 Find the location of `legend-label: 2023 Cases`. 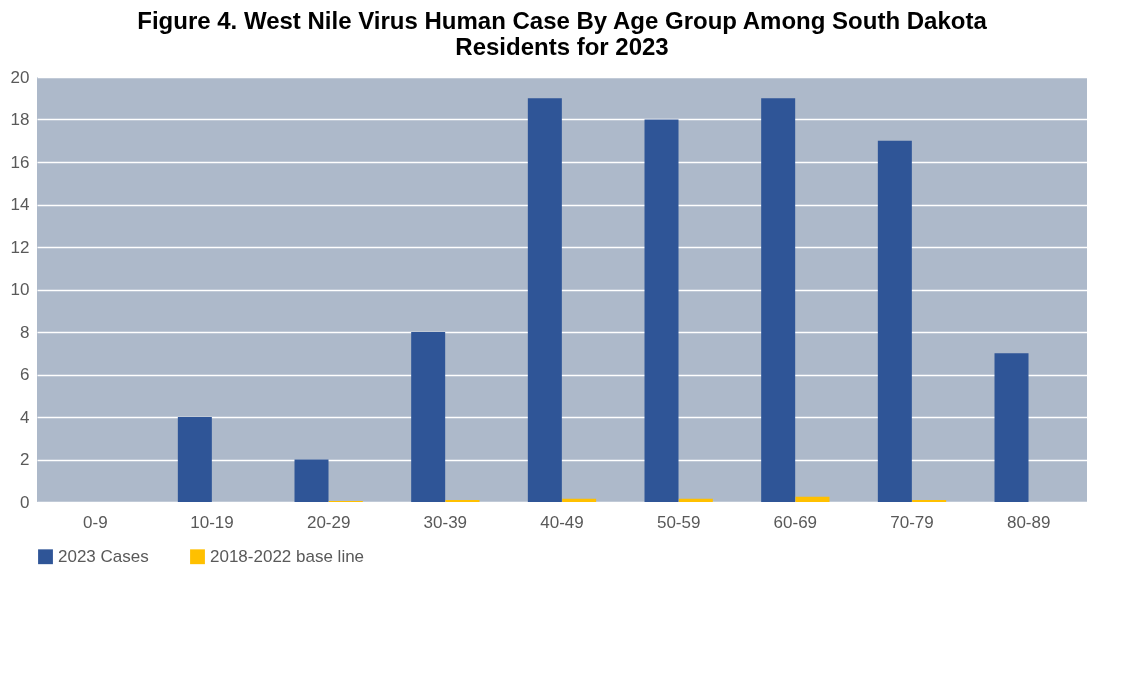

legend-label: 2023 Cases is located at coordinates (103, 556).